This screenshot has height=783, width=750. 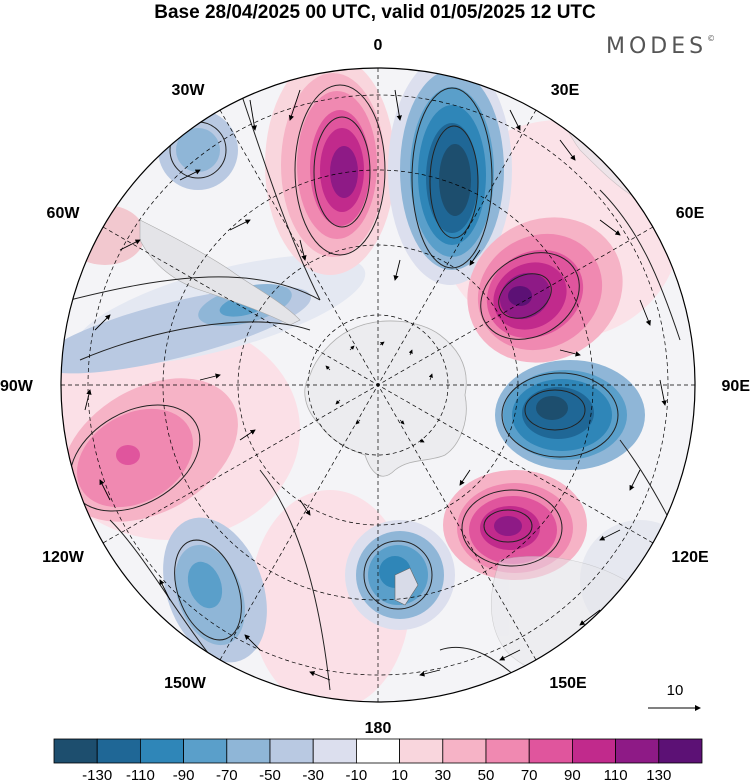 I want to click on lon-label-30e: 30E, so click(x=565, y=90).